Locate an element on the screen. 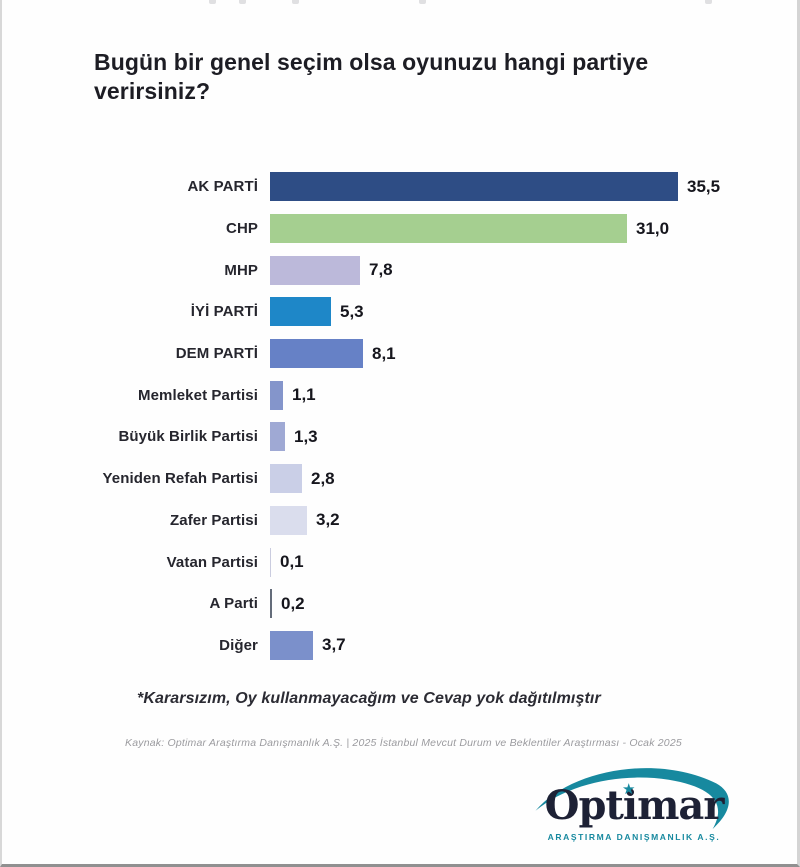 Image resolution: width=800 pixels, height=867 pixels. value-label: 5,3 is located at coordinates (352, 311).